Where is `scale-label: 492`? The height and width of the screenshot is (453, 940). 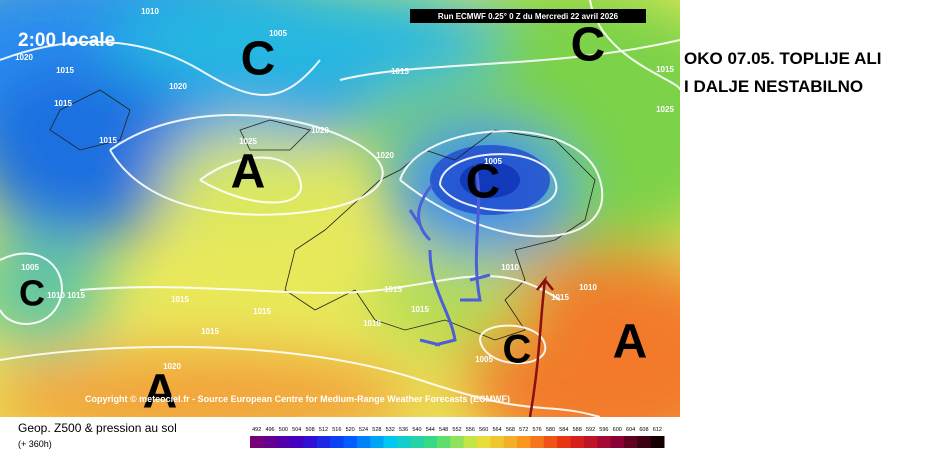 scale-label: 492 is located at coordinates (256, 430).